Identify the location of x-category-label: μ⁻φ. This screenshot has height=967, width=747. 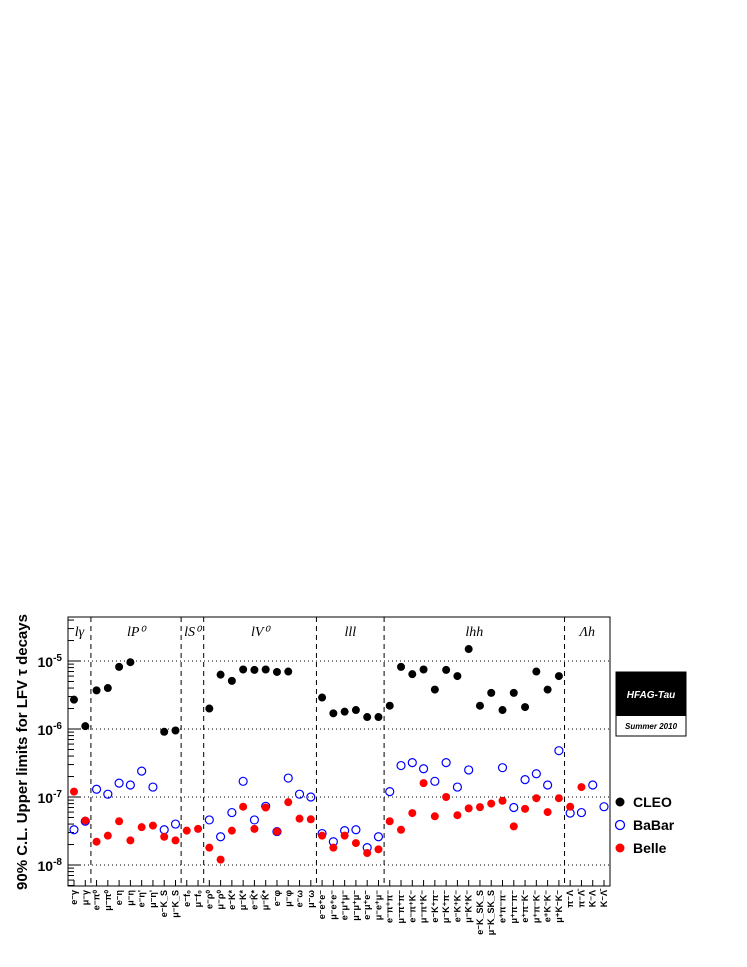
(288, 897).